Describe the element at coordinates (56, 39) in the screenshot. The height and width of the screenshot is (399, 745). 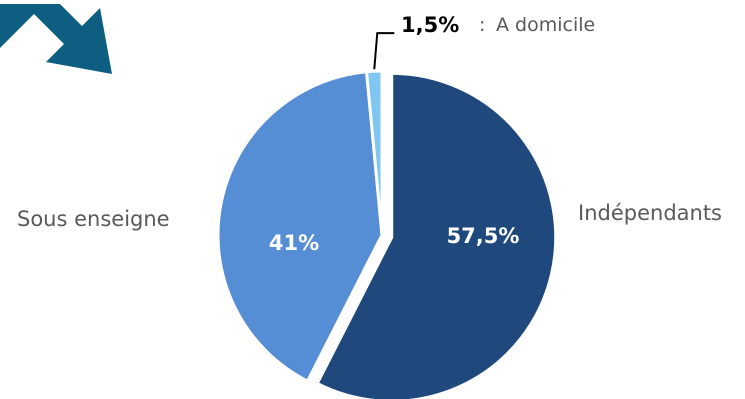
I see `arrow-down-right-icon` at that location.